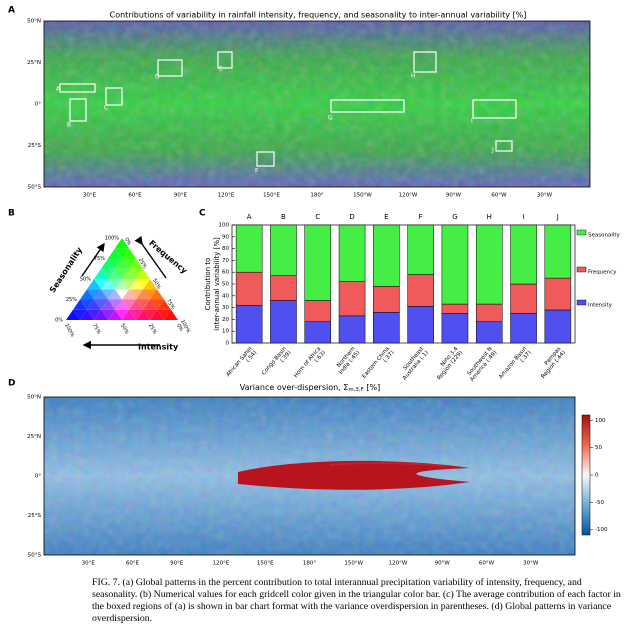  What do you see at coordinates (277, 361) in the screenshot?
I see `category-text: Congo Basin (.39)` at bounding box center [277, 361].